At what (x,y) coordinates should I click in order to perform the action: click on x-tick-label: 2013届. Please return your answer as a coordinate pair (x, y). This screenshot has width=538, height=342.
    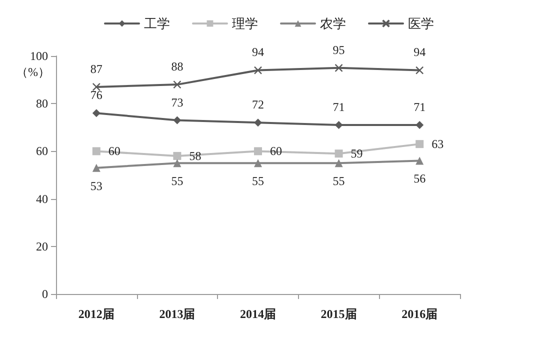
    Looking at the image, I should click on (177, 314).